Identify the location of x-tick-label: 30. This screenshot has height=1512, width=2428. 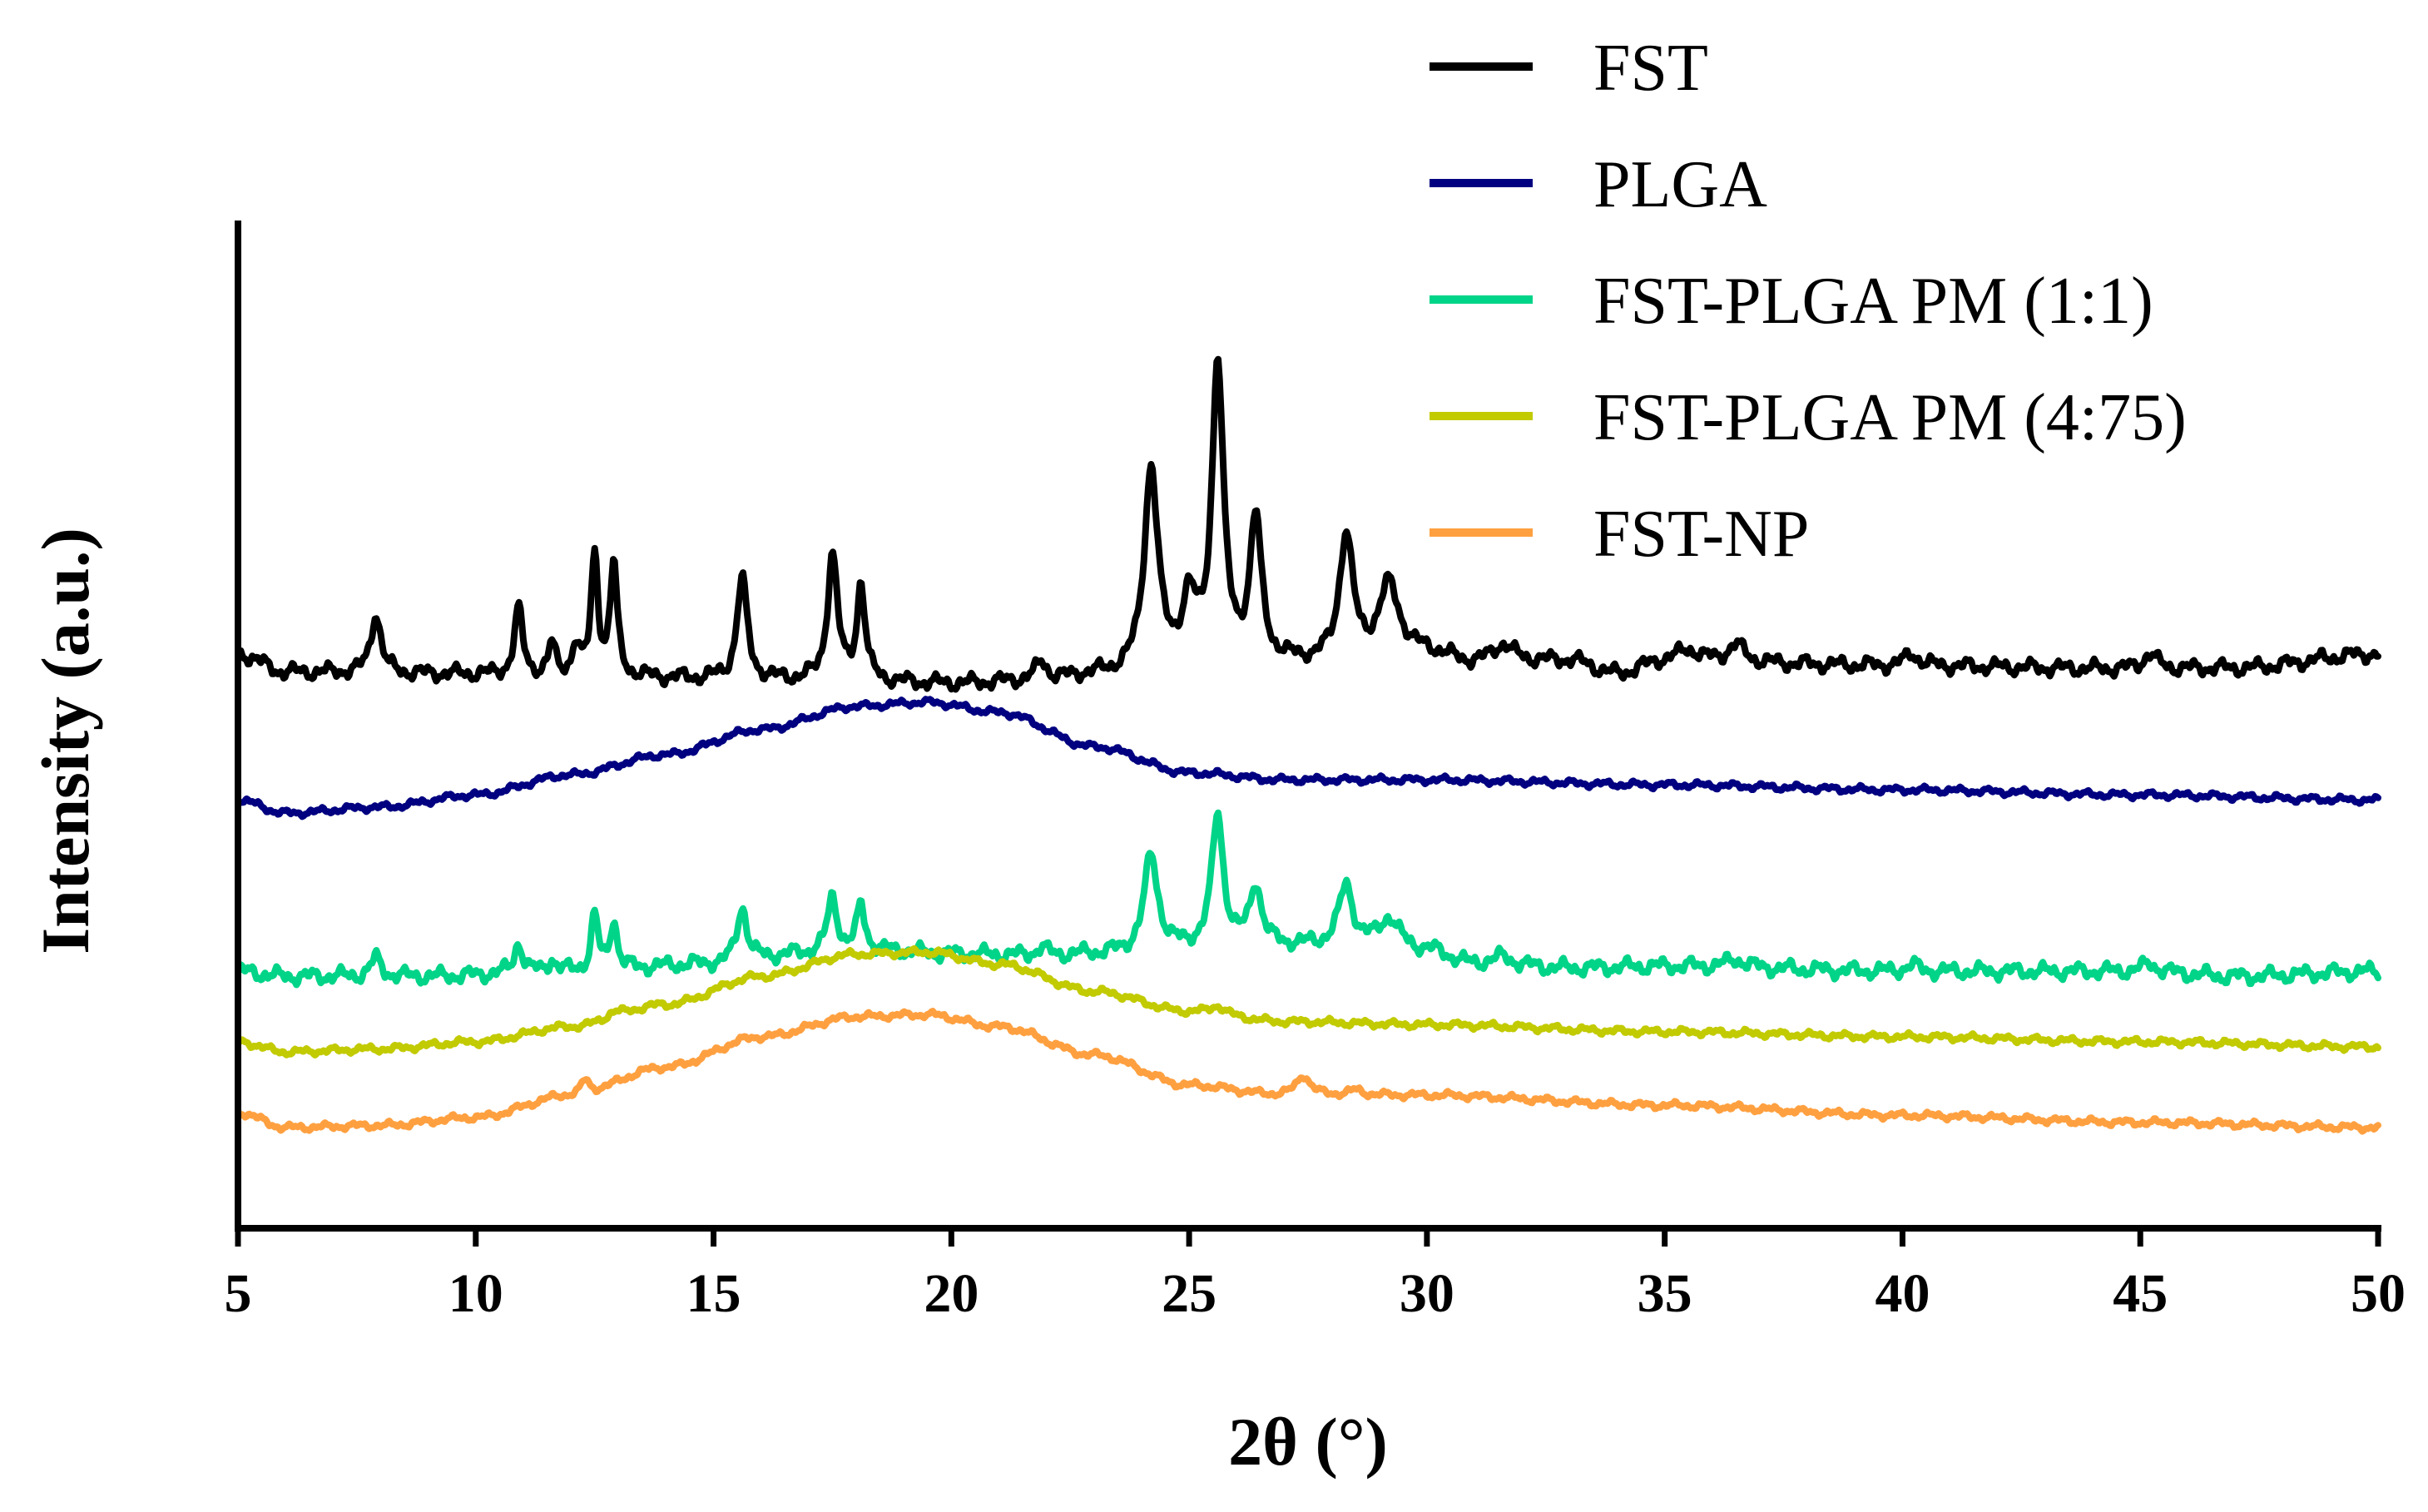
(1427, 1293).